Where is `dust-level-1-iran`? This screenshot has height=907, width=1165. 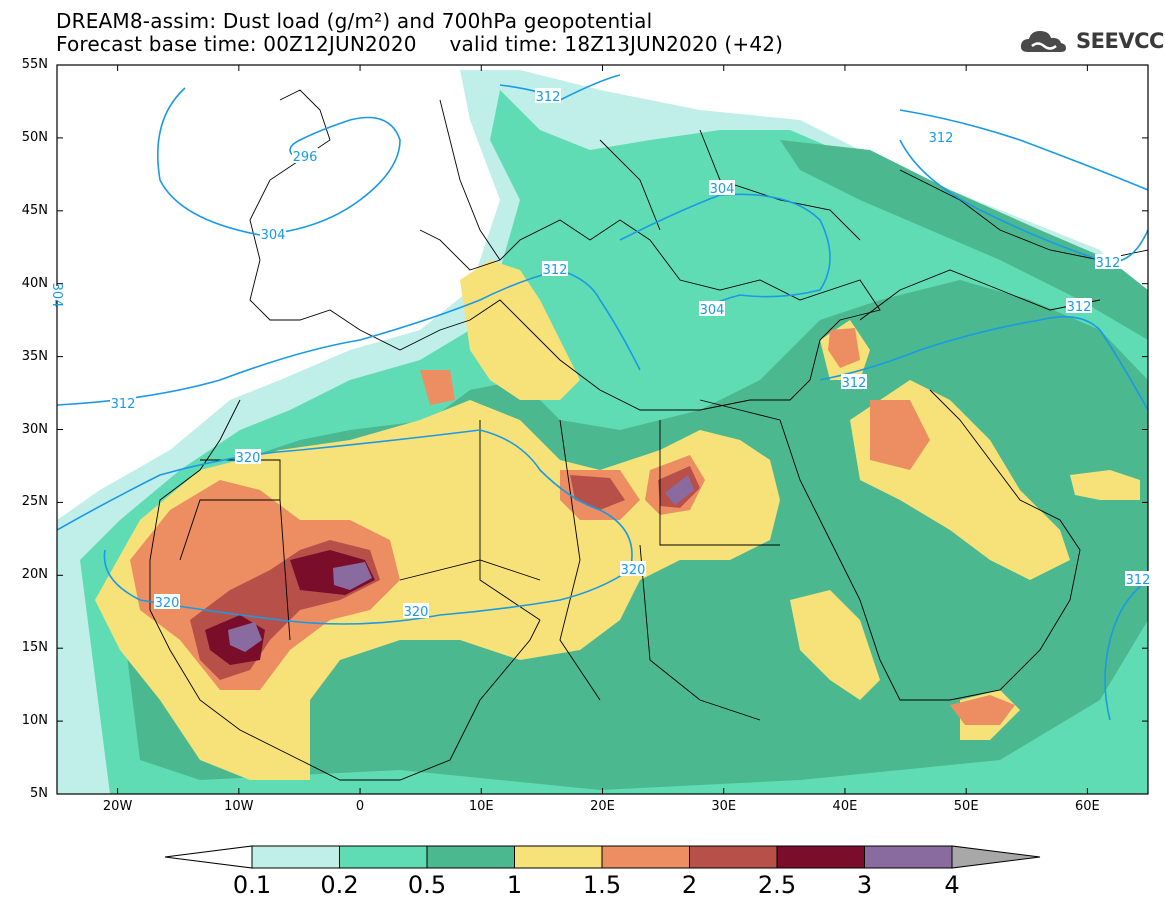
dust-level-1-iran is located at coordinates (1105, 485).